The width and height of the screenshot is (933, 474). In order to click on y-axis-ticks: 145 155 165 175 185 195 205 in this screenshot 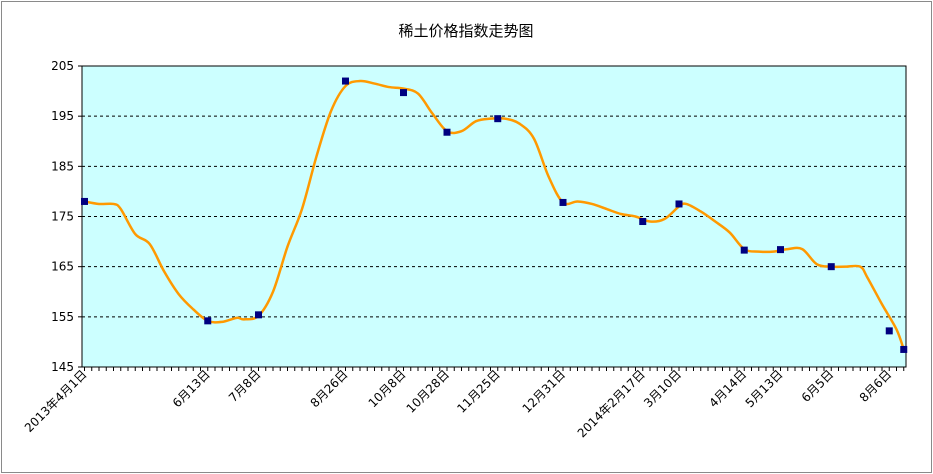, I will do `click(66, 216)`.